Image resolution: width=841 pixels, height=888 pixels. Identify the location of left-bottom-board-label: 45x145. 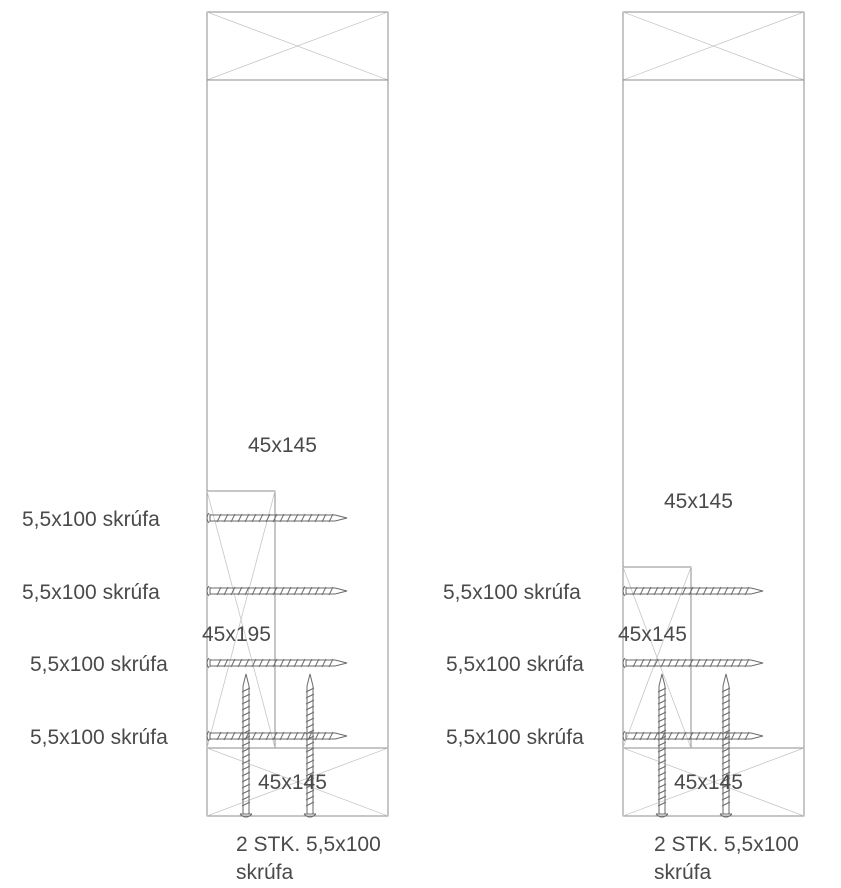
(292, 782).